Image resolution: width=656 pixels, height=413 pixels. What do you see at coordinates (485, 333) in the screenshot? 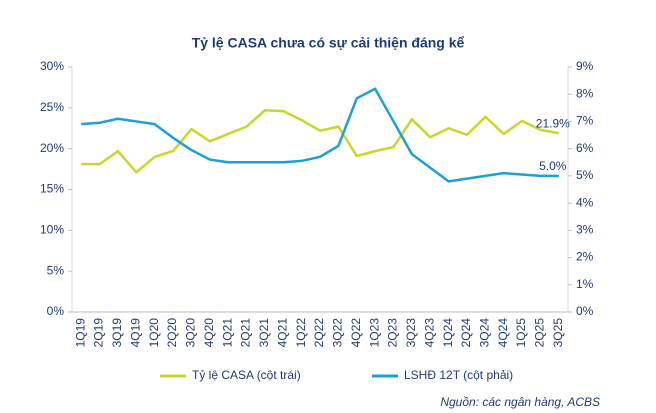
I see `x-tick-label: 3Q24` at bounding box center [485, 333].